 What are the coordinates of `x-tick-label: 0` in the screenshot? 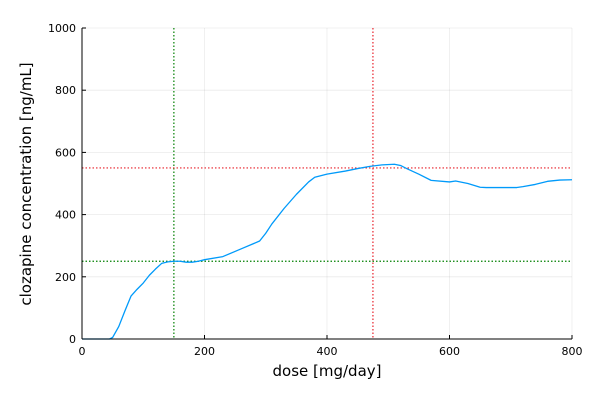 It's located at (82, 351).